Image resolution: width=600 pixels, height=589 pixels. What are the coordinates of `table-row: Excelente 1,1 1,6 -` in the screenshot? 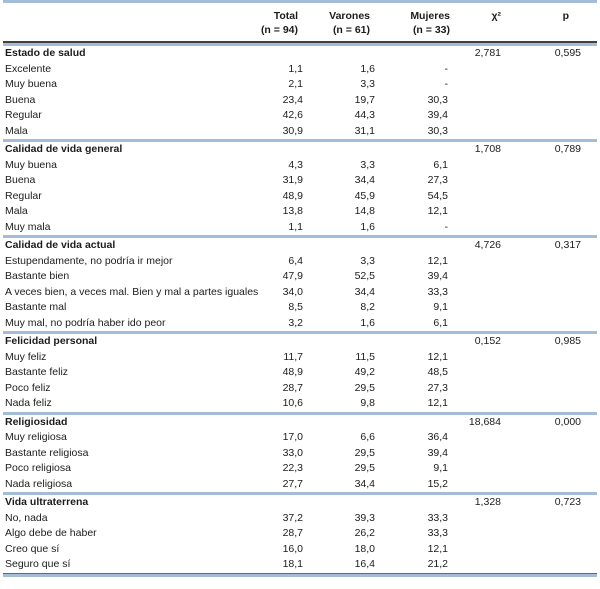 It's located at (300, 70).